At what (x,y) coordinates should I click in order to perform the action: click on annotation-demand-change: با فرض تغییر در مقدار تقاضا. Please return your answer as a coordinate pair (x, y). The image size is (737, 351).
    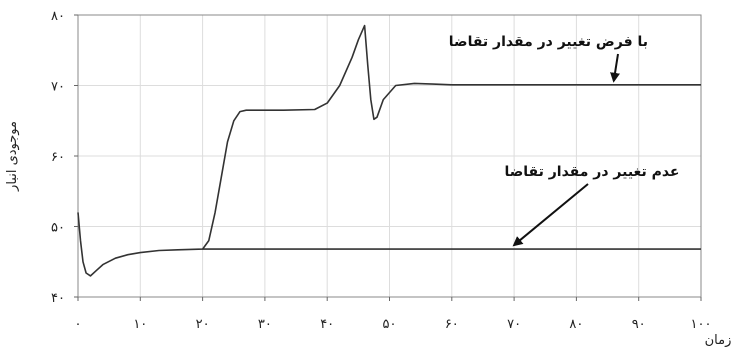
    Looking at the image, I should click on (548, 42).